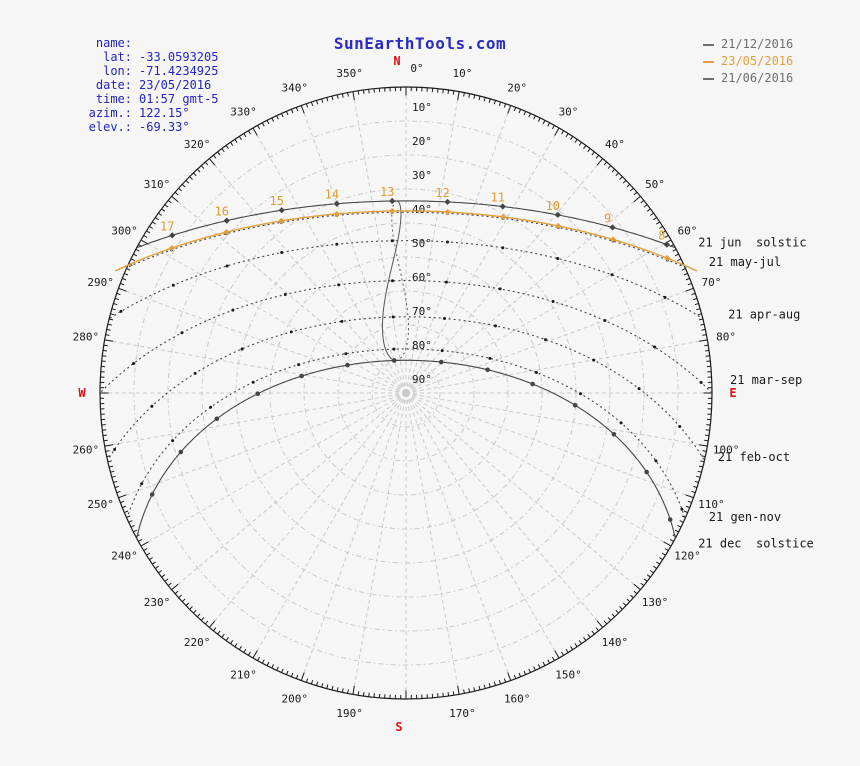 The image size is (860, 766). Describe the element at coordinates (124, 556) in the screenshot. I see `svg-text: 240°` at that location.